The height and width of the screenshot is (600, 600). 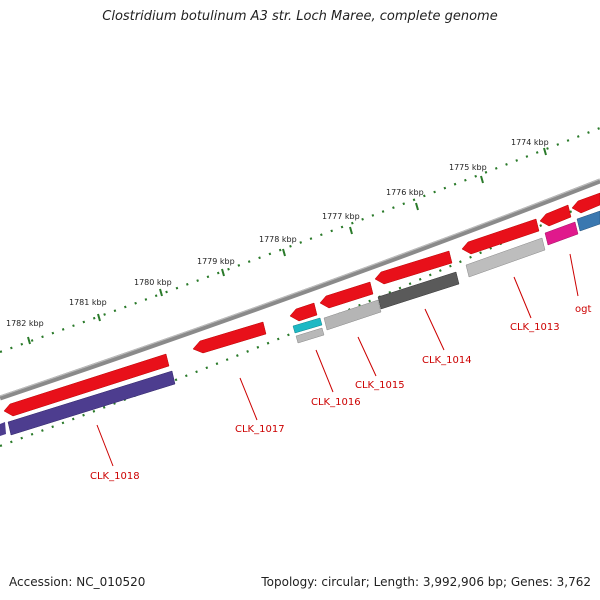 I want to click on kbp-label-1774: 1774 kbp, so click(x=530, y=142).